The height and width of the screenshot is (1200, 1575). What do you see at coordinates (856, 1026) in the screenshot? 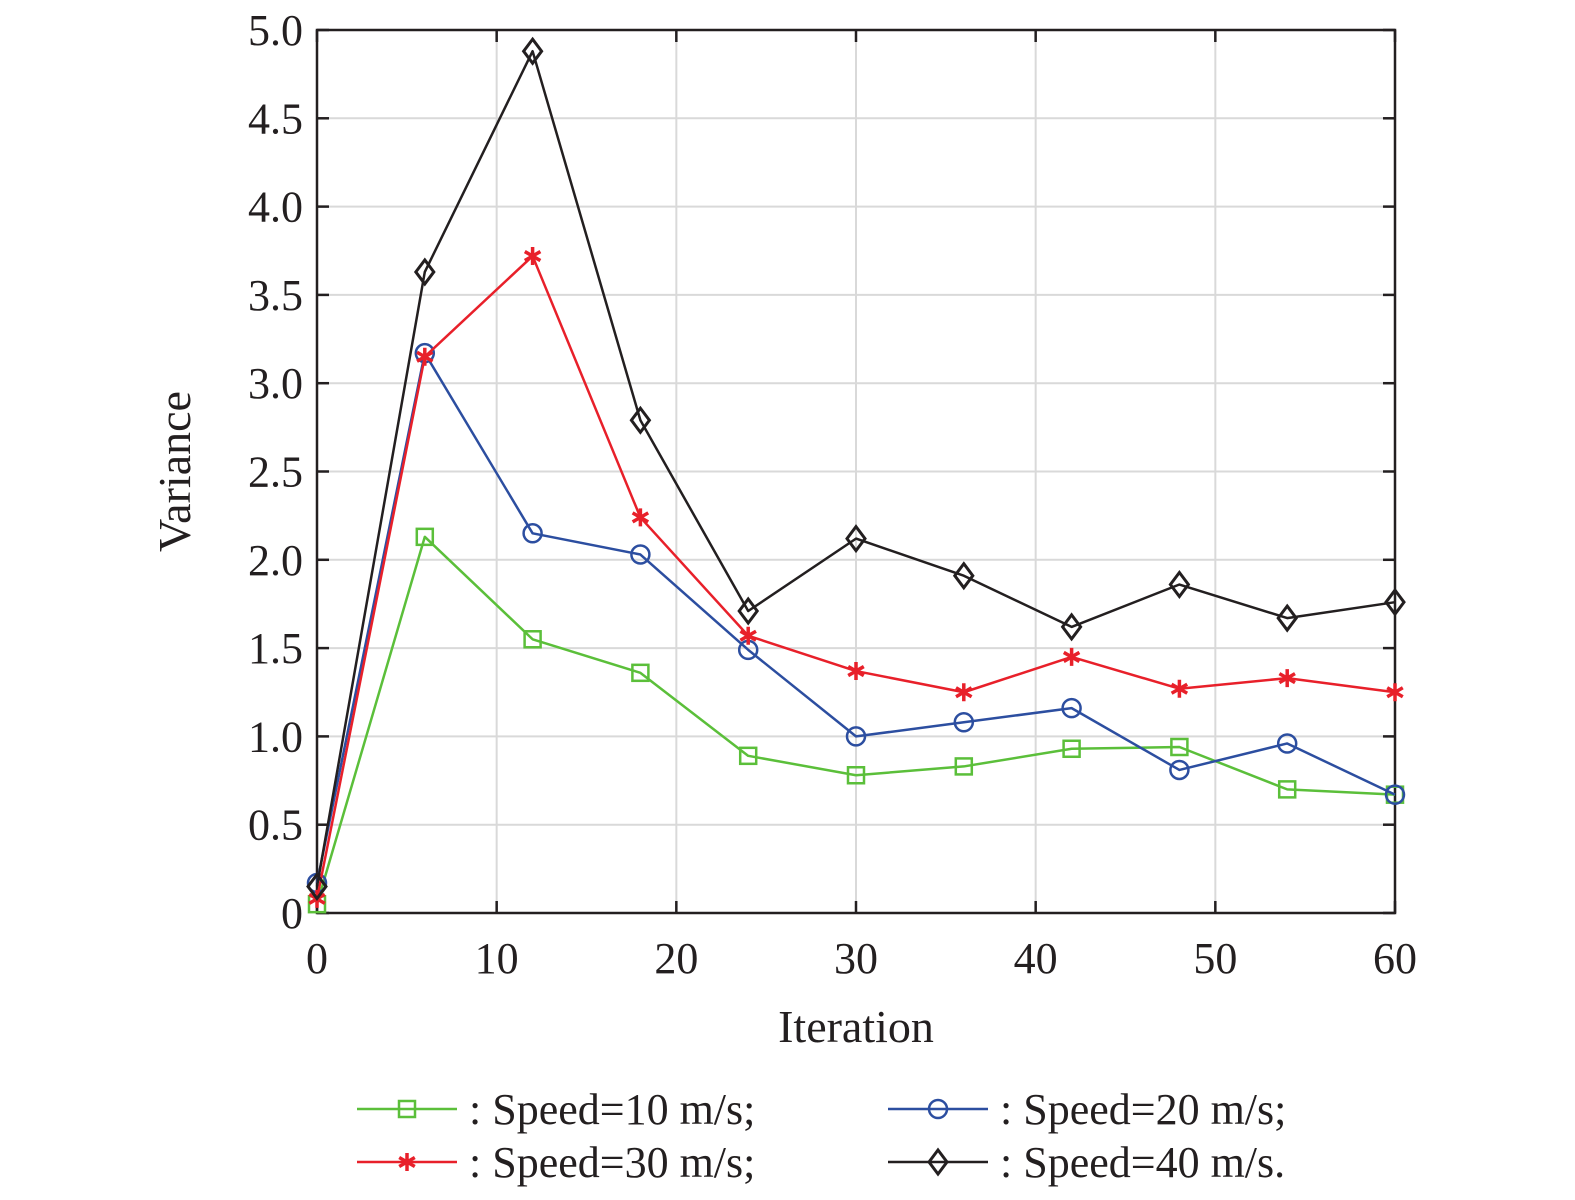
I see `x-axis-title: Iteration` at bounding box center [856, 1026].